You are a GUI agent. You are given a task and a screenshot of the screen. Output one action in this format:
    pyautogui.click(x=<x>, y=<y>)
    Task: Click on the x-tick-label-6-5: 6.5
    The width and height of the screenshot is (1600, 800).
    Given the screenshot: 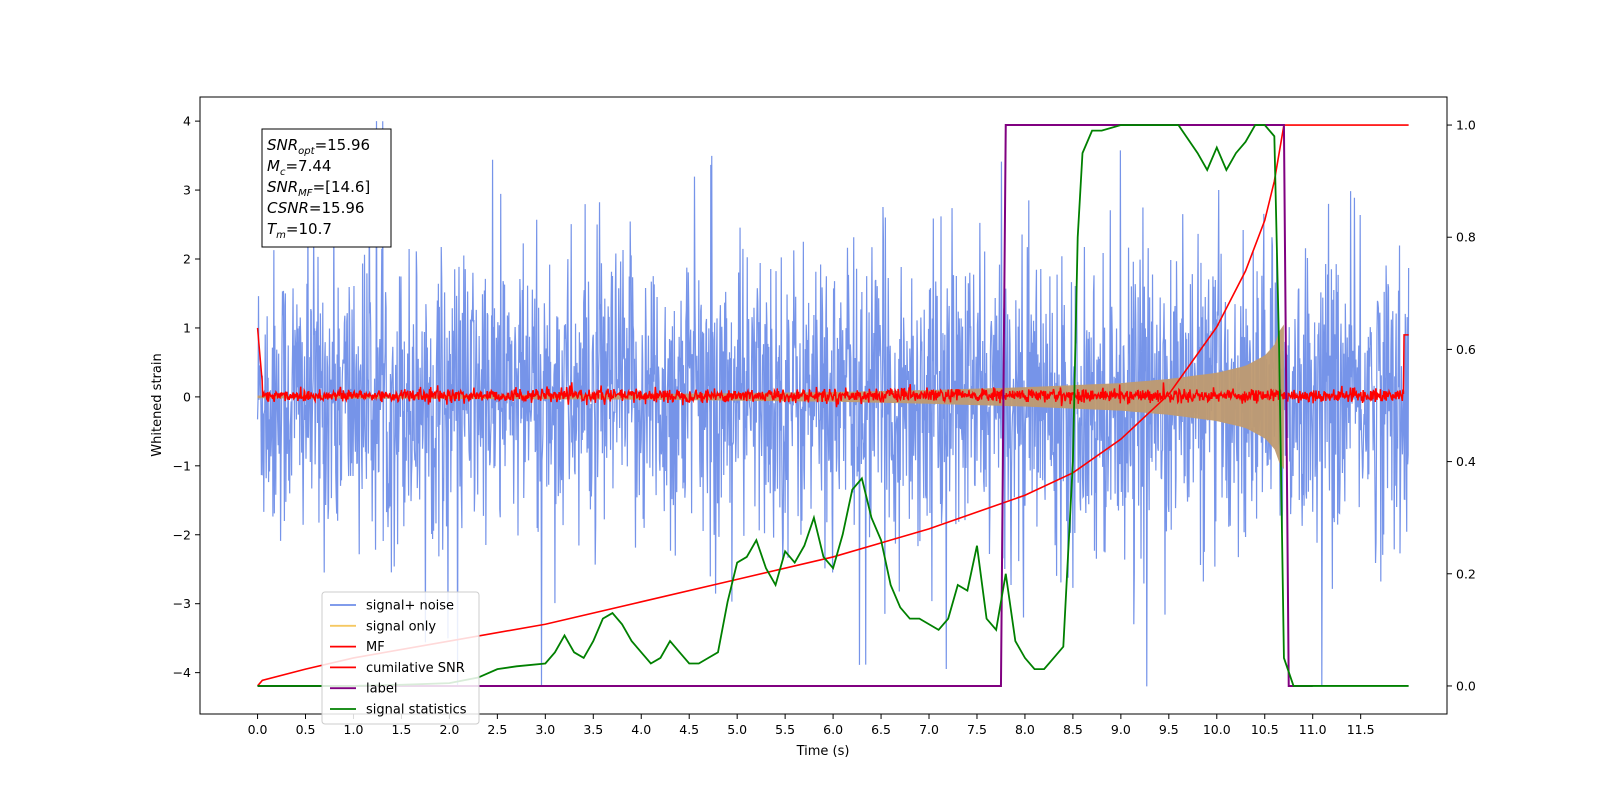 What is the action you would take?
    pyautogui.click(x=881, y=729)
    